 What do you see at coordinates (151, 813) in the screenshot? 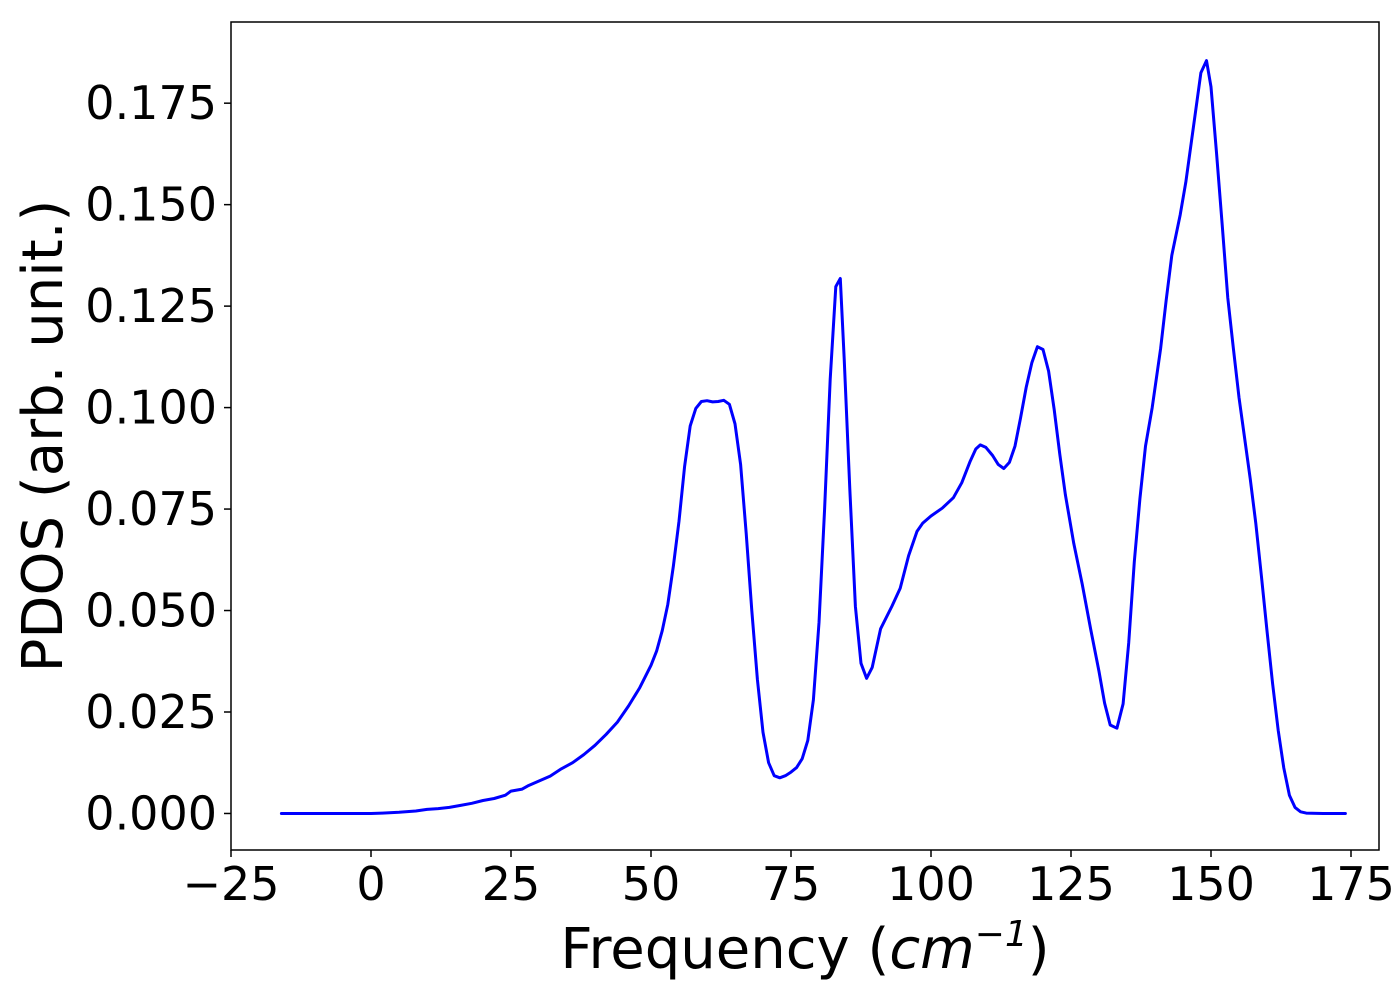
I see `y-tick-label: 0.000` at bounding box center [151, 813].